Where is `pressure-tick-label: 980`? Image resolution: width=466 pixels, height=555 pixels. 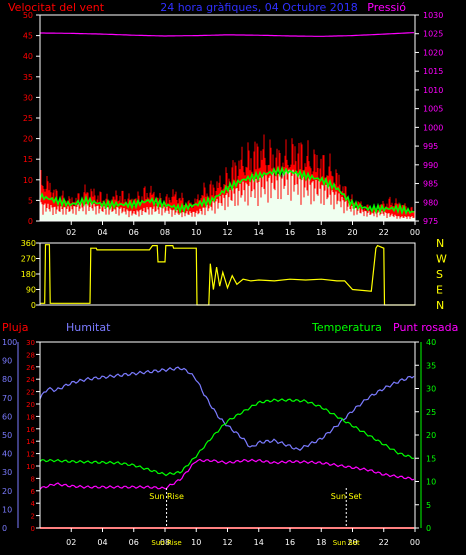
pressure-tick-label: 980 is located at coordinates (430, 202).